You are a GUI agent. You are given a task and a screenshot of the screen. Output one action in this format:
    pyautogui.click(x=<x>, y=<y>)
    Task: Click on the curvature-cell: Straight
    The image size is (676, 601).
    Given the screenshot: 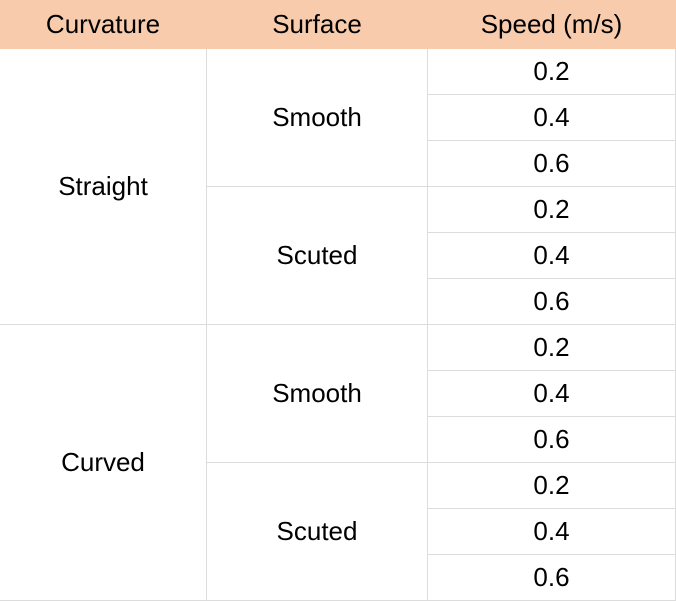 What is the action you would take?
    pyautogui.click(x=103, y=187)
    